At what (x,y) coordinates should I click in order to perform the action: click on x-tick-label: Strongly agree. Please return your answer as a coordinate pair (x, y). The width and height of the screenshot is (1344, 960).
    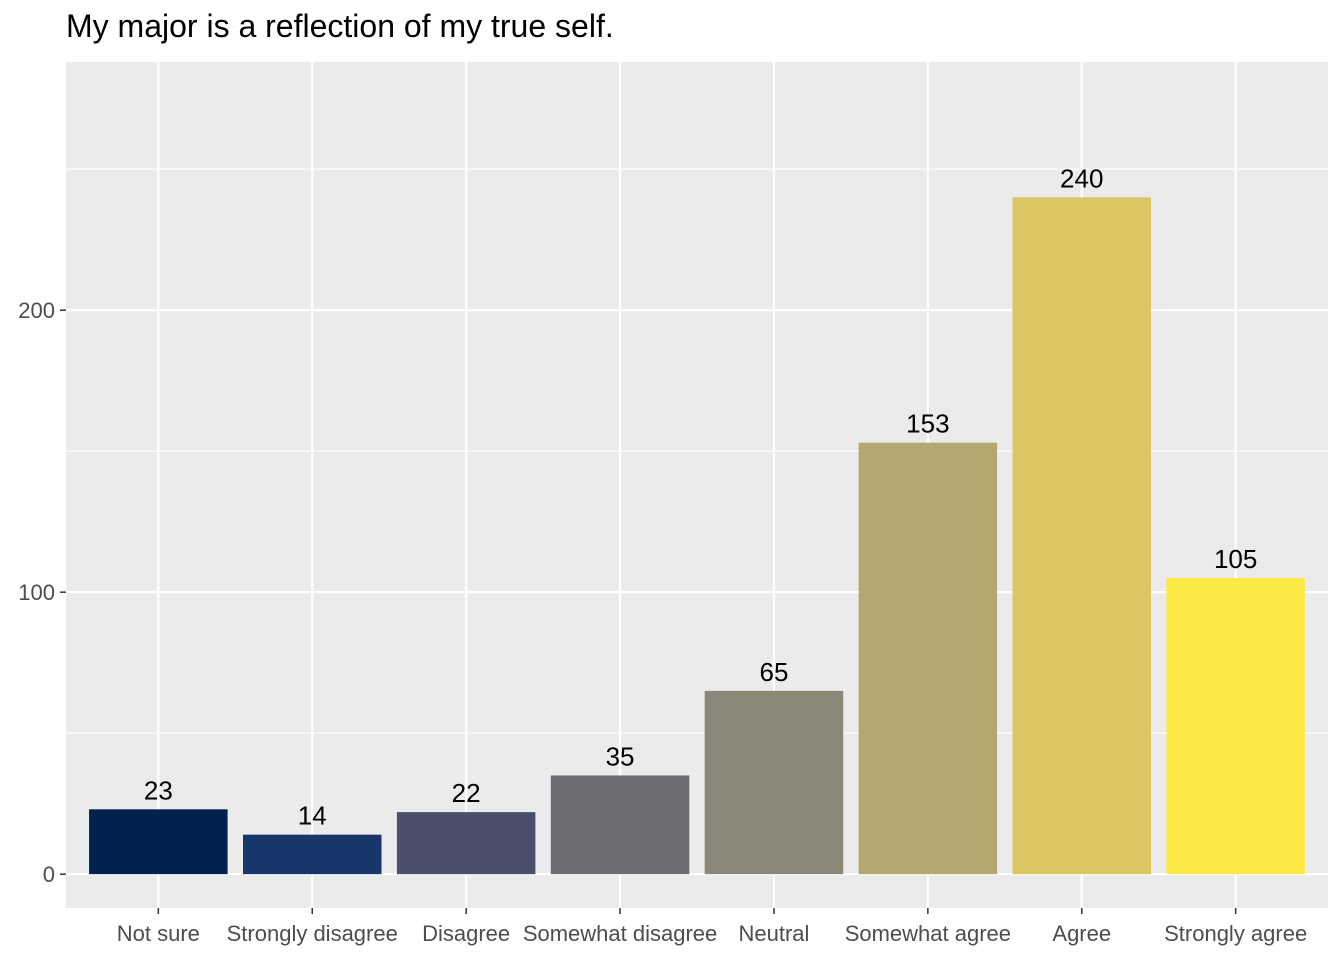
    Looking at the image, I should click on (1235, 933).